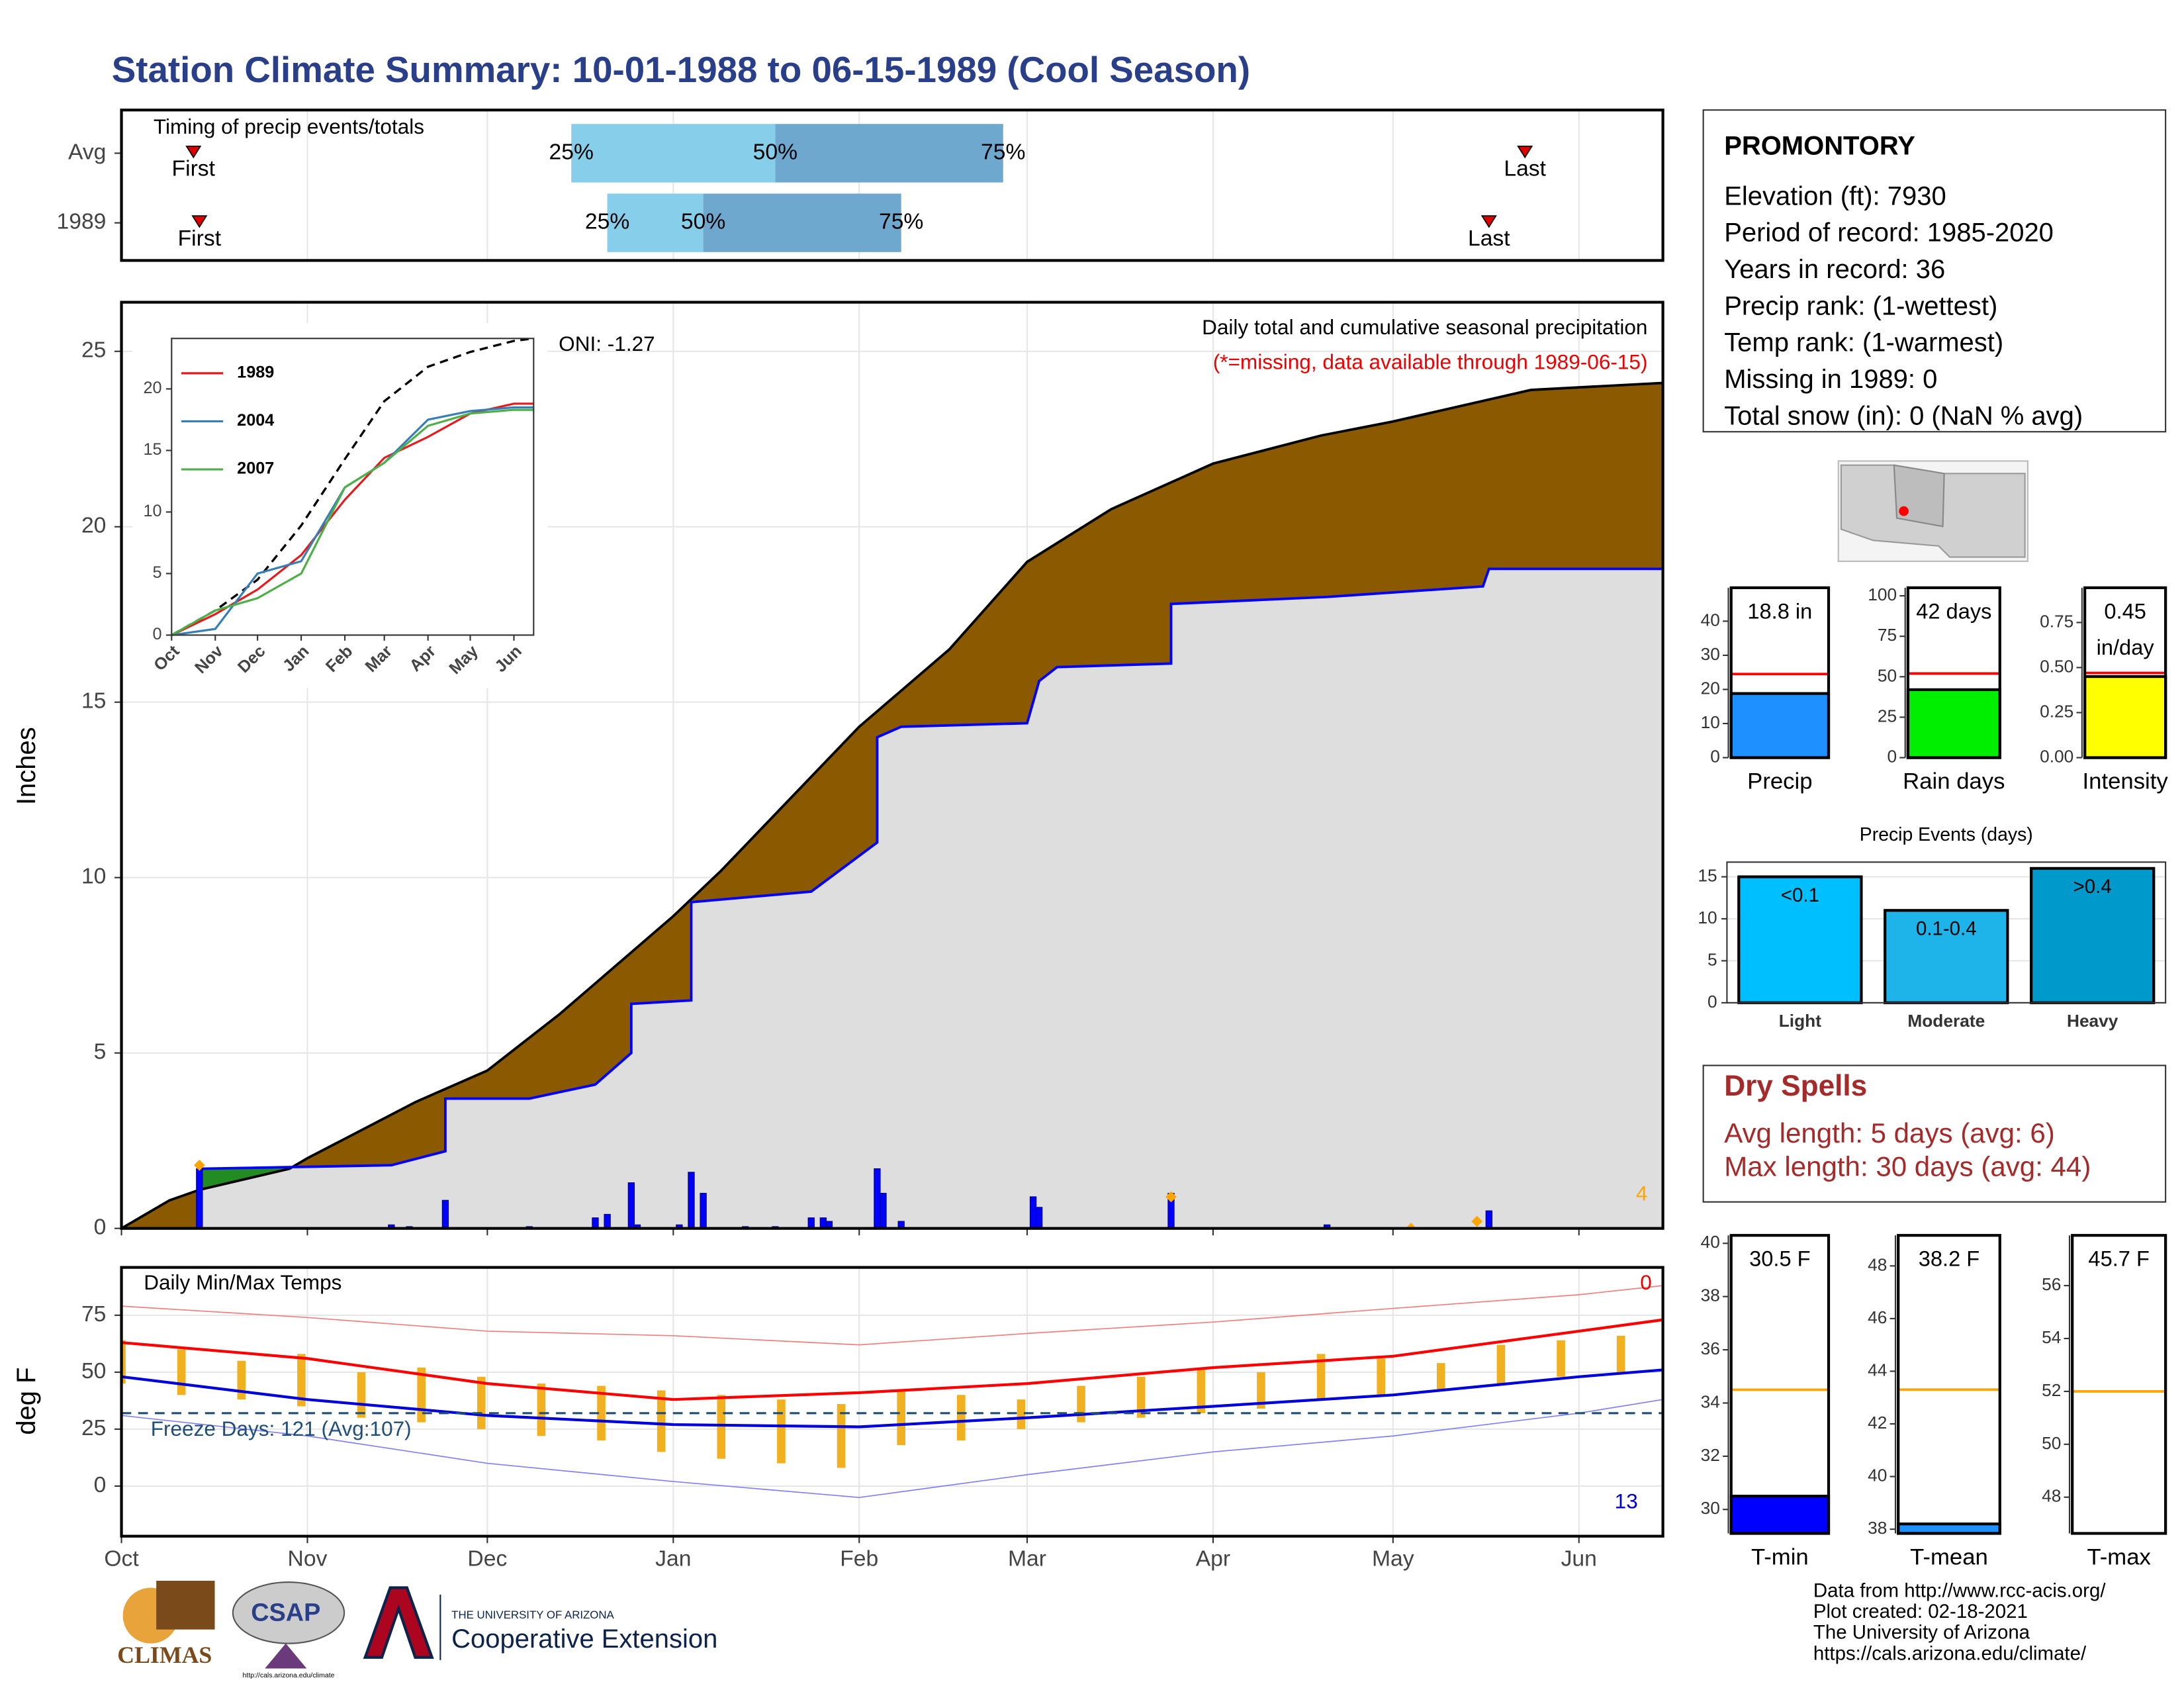  What do you see at coordinates (1820, 146) in the screenshot?
I see `station-name: PROMONTORY` at bounding box center [1820, 146].